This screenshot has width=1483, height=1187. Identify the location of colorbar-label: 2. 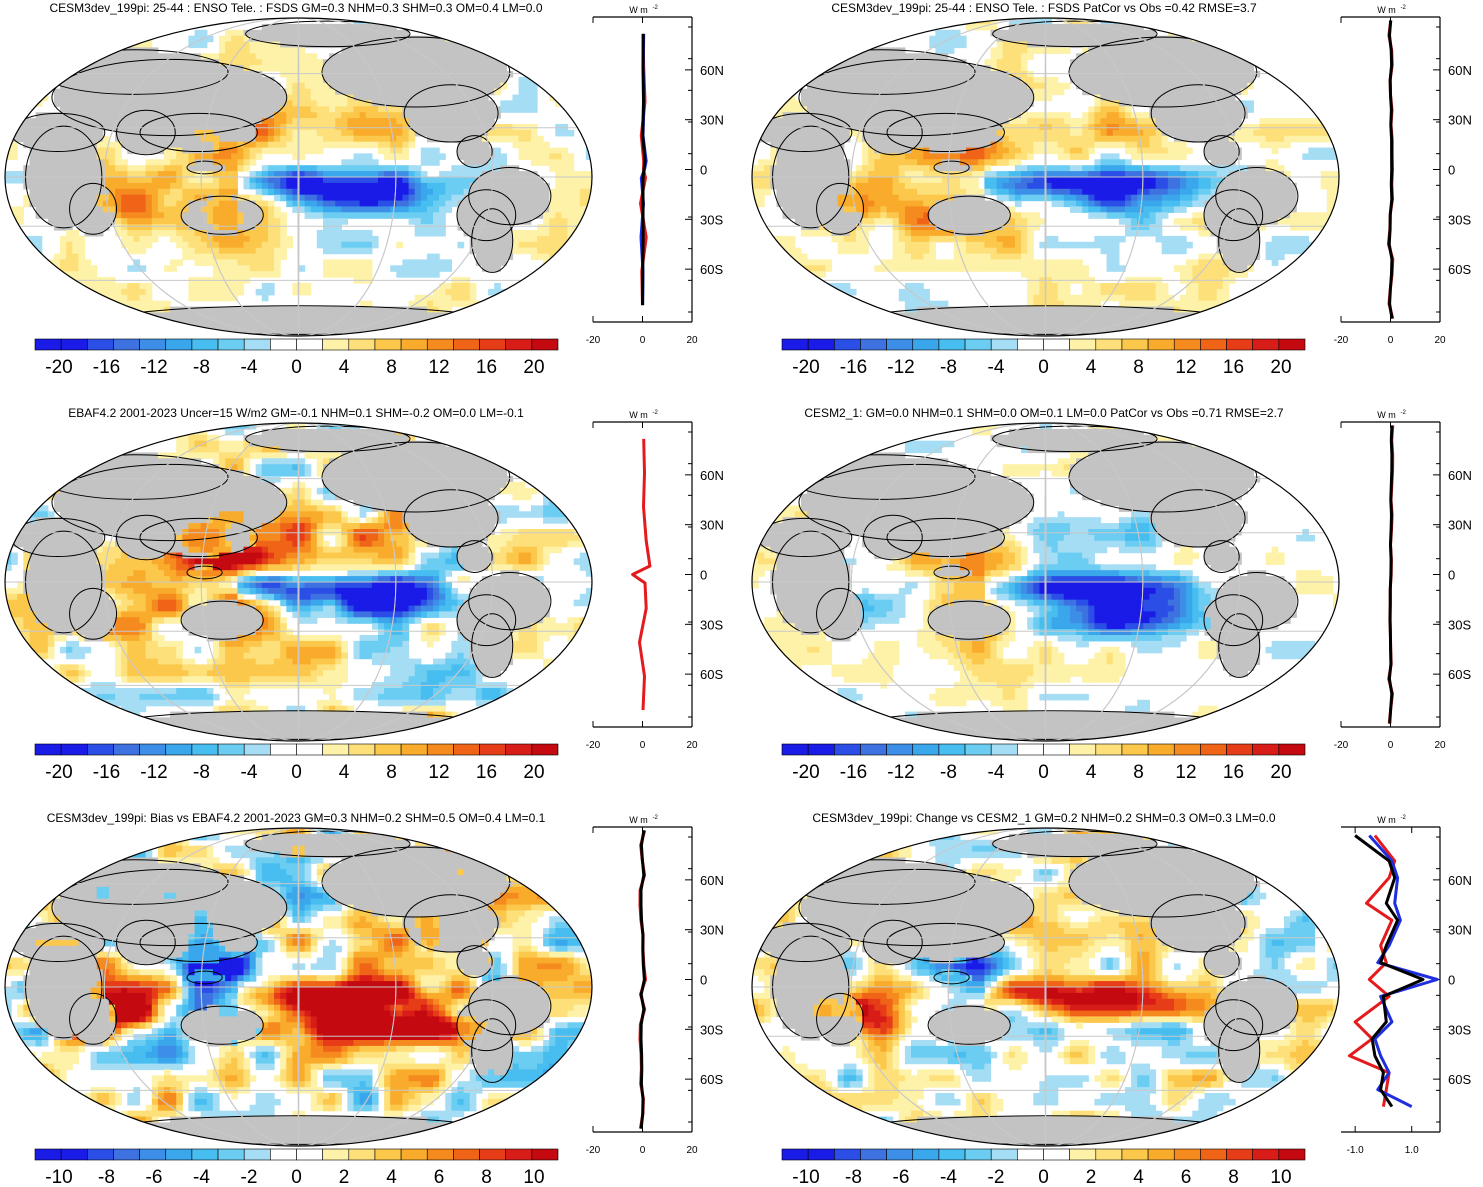
(1091, 1177).